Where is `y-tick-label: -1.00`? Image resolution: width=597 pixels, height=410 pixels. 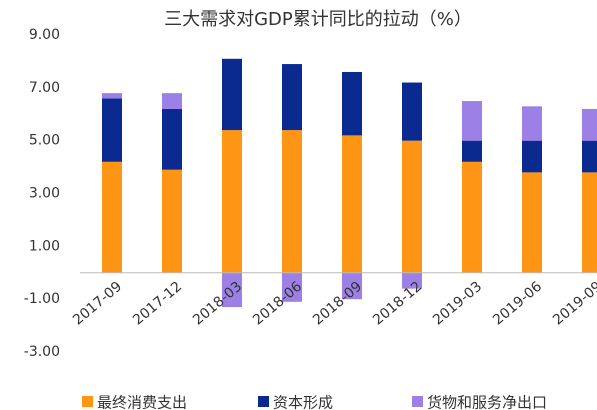 y-tick-label: -1.00 is located at coordinates (42, 299).